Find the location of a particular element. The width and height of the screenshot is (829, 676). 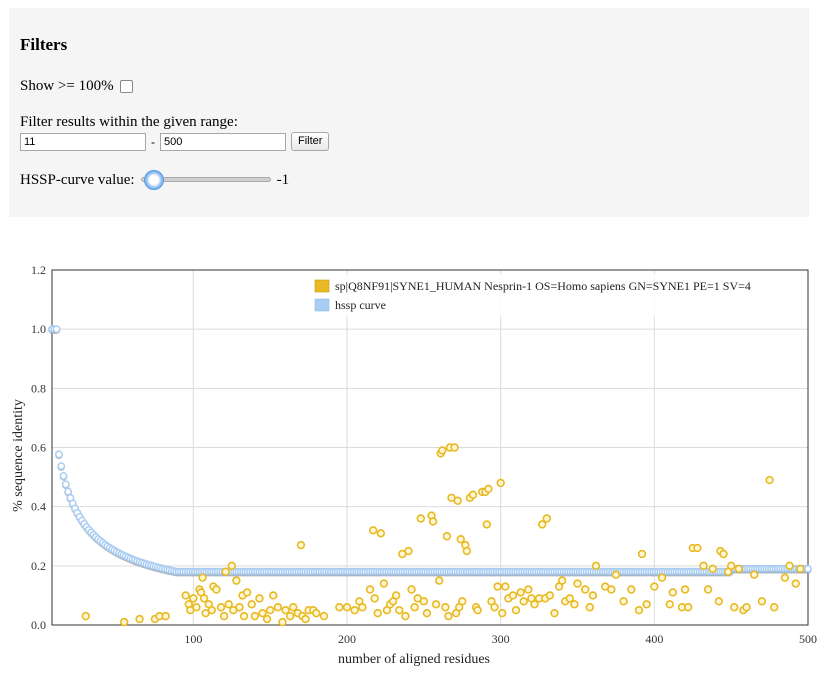

legend-box is located at coordinates (556, 295).